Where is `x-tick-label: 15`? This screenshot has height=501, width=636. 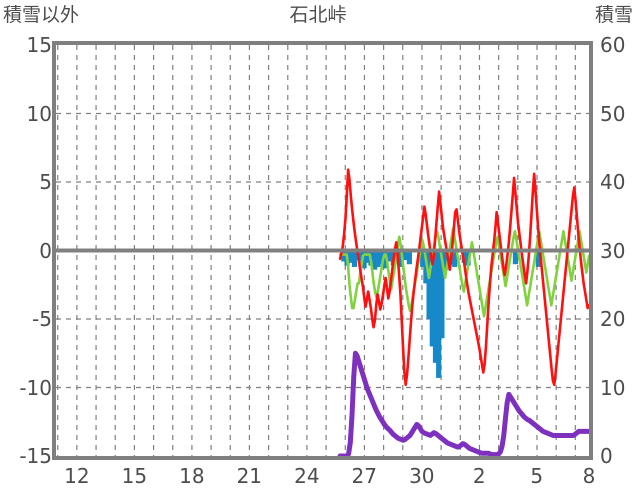
x-tick-label: 15 is located at coordinates (134, 476).